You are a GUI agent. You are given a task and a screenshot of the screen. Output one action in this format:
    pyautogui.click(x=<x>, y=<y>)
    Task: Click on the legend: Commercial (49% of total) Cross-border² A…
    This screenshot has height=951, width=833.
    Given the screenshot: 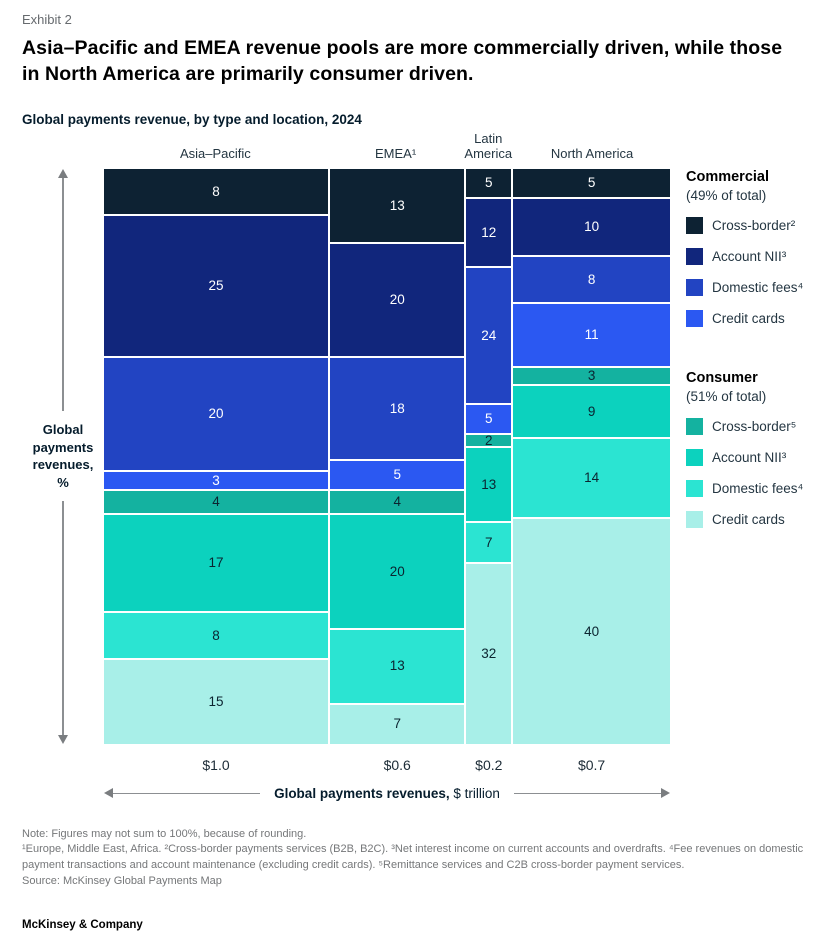 What is the action you would take?
    pyautogui.click(x=742, y=465)
    